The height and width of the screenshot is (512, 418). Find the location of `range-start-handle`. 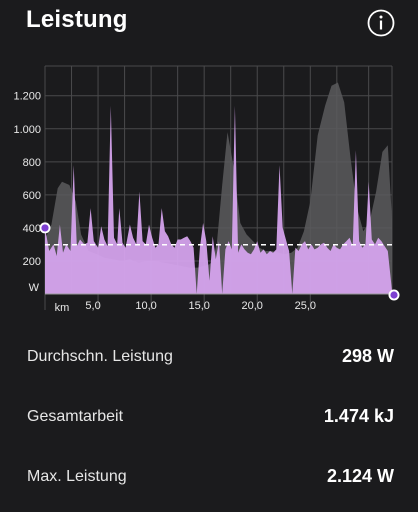

range-start-handle is located at coordinates (45, 228).